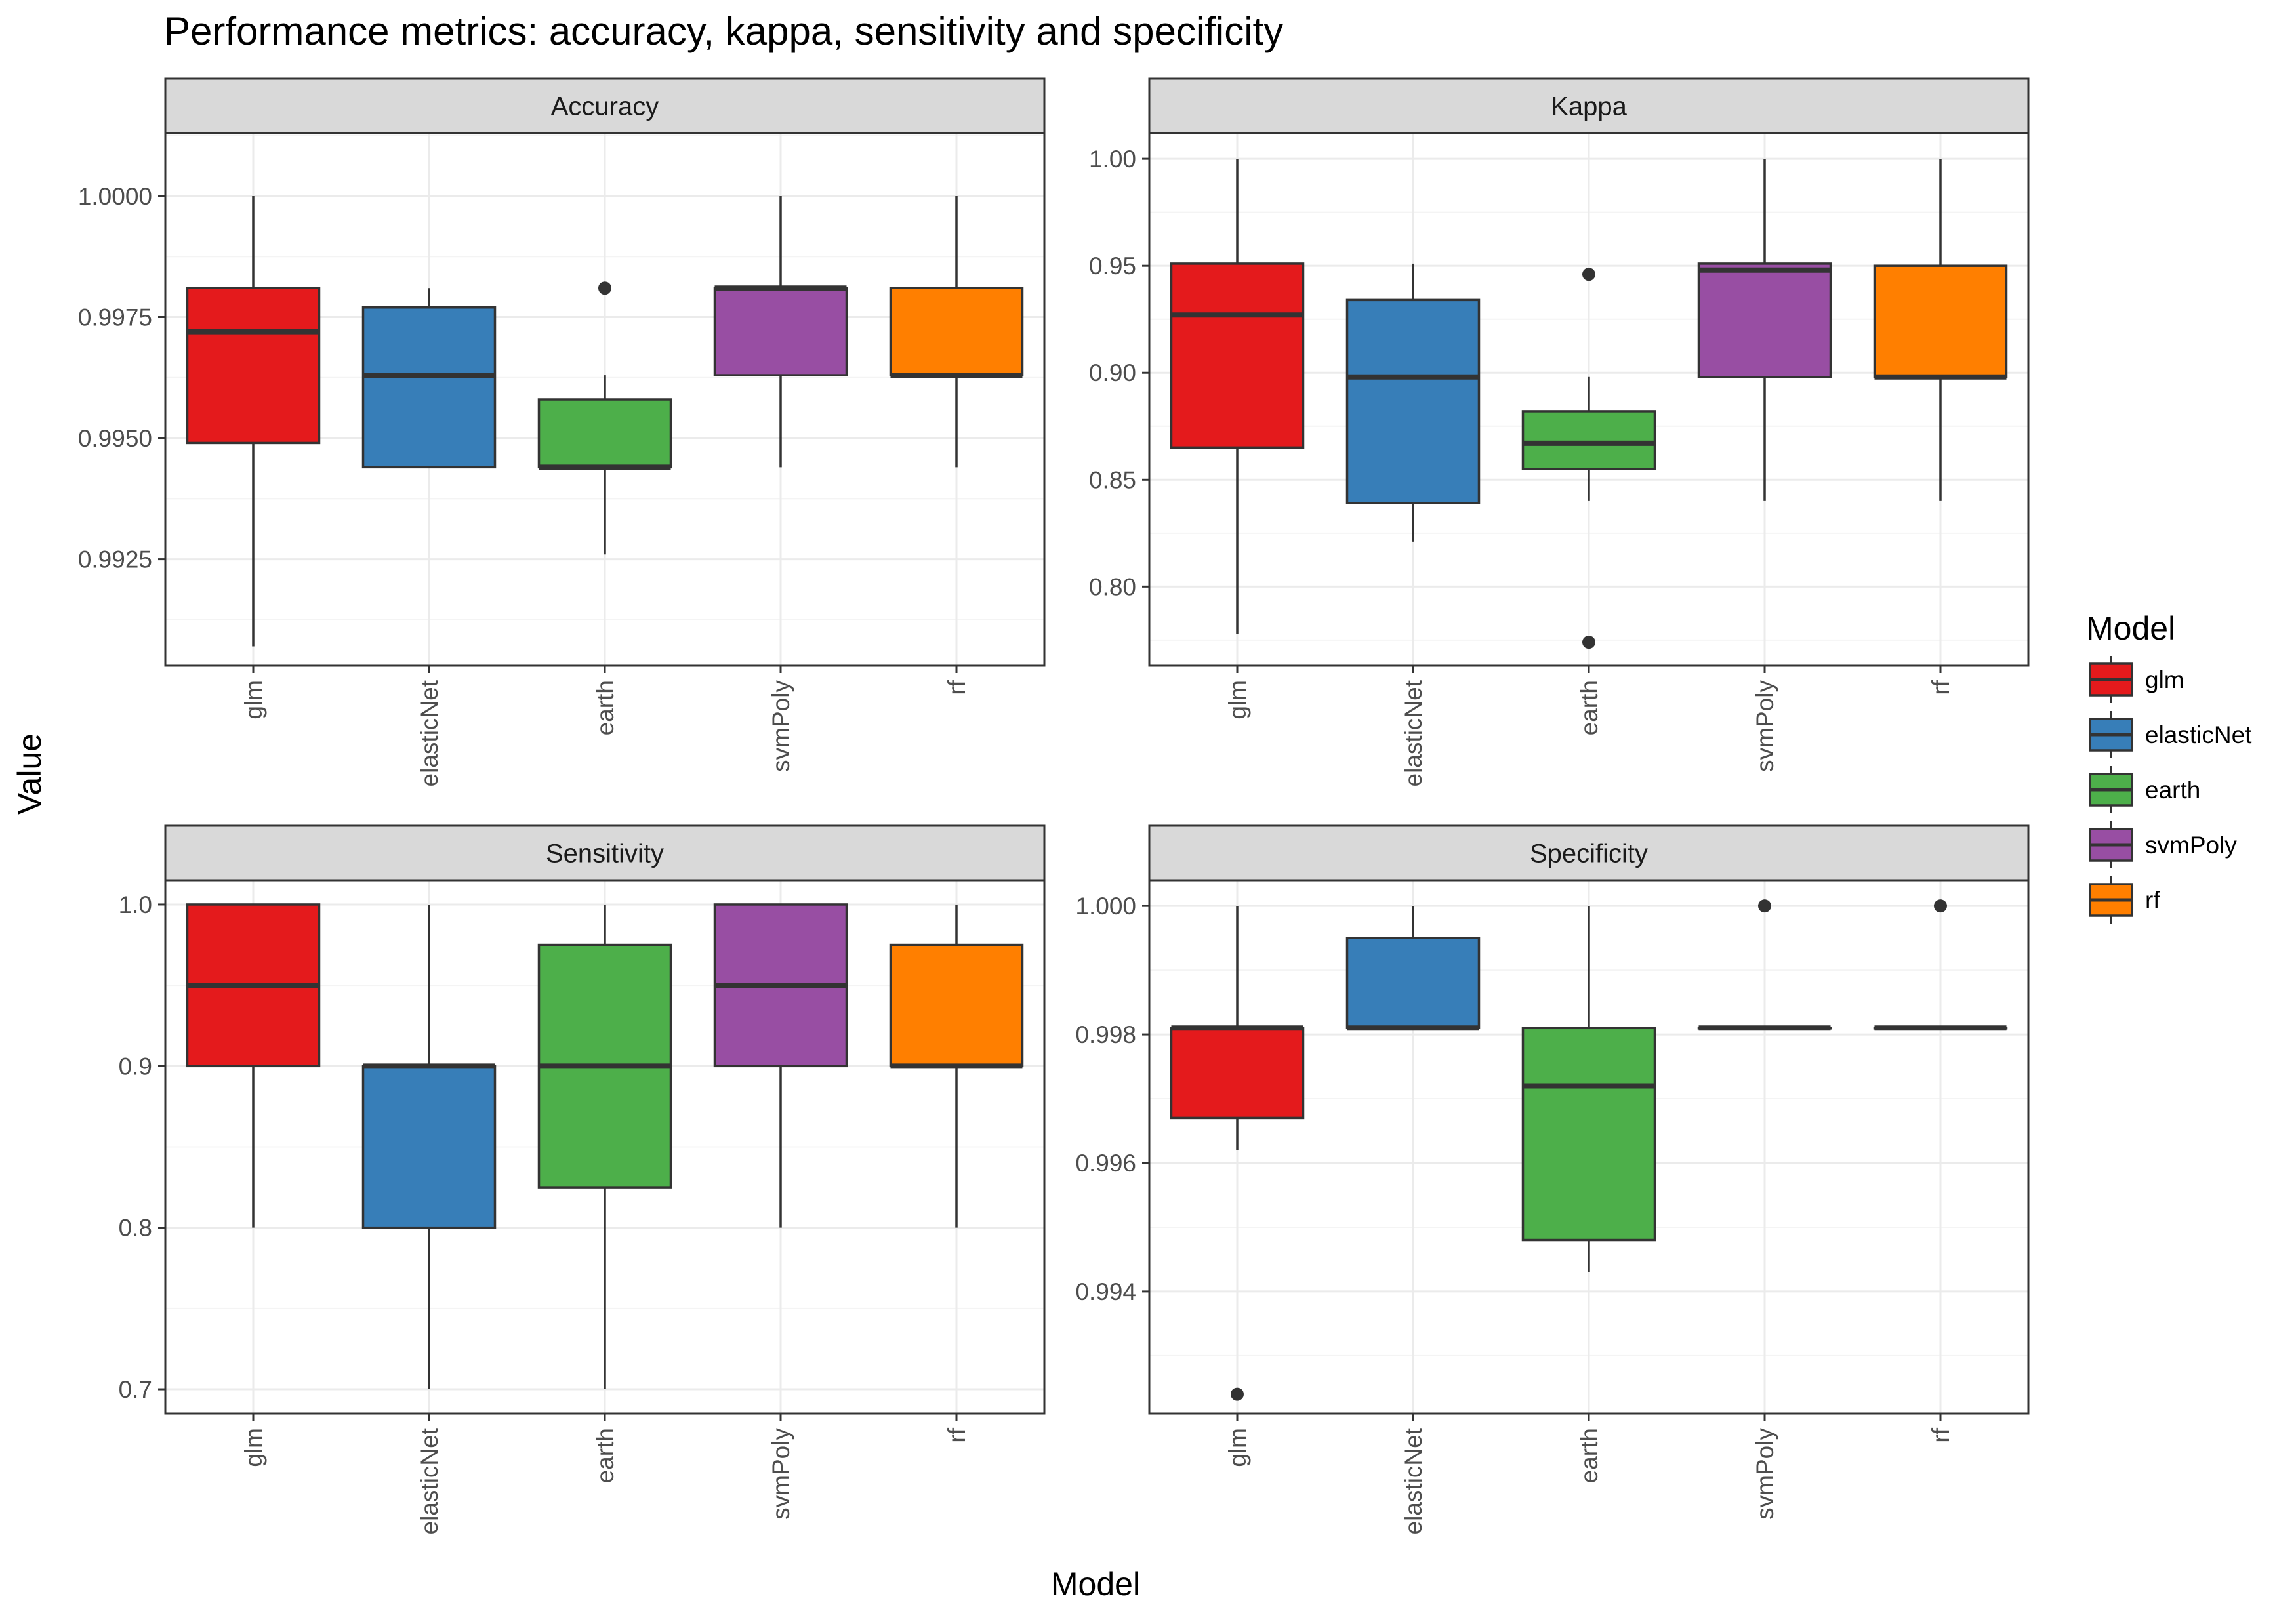 The width and height of the screenshot is (2296, 1607). What do you see at coordinates (1105, 906) in the screenshot?
I see `y-tick-label: 1.000` at bounding box center [1105, 906].